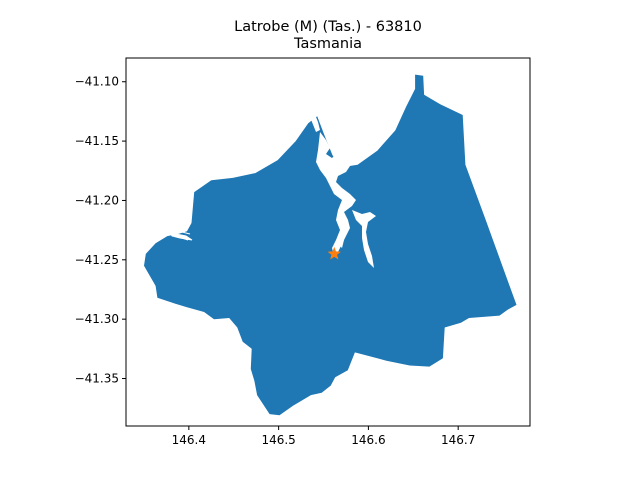 The image size is (640, 480). Describe the element at coordinates (97, 319) in the screenshot. I see `y-tick-label: −41.30` at that location.